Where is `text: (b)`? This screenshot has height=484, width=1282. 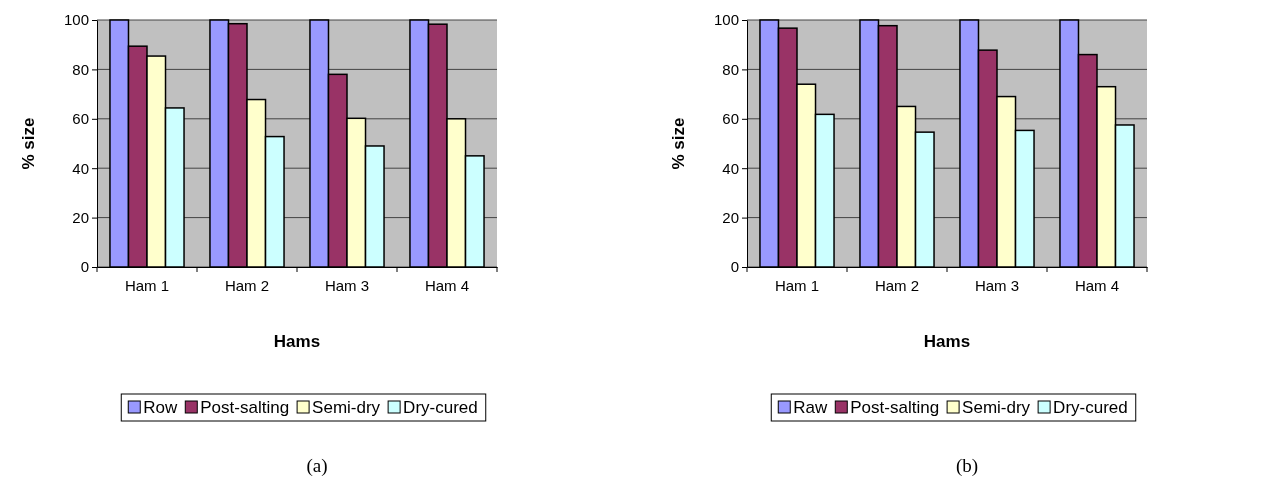 text: (b) is located at coordinates (967, 466).